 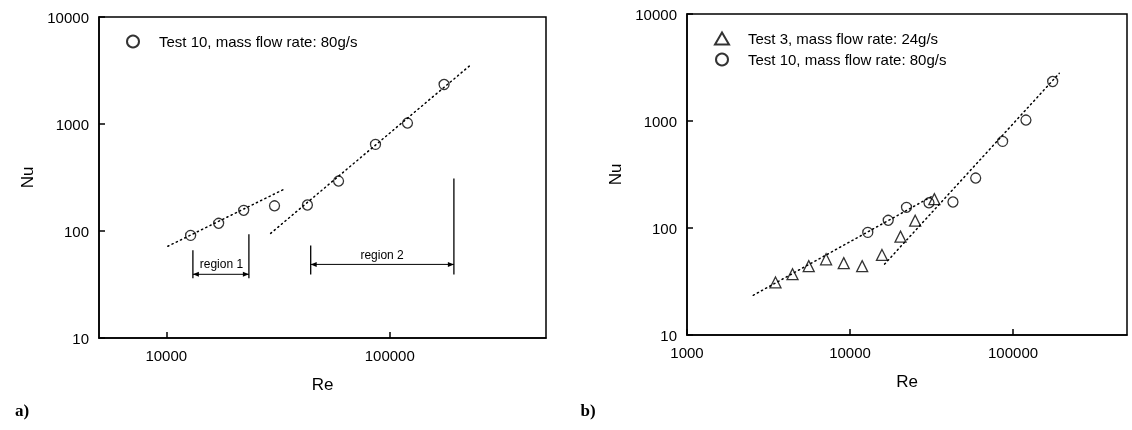 I want to click on annotation: region 2, so click(x=382, y=255).